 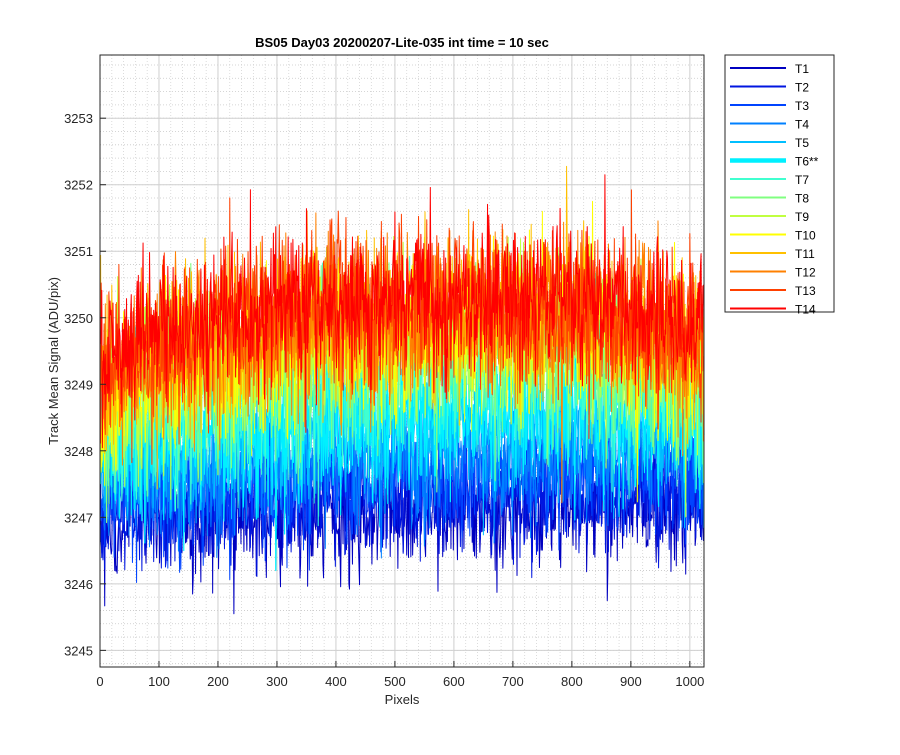 I want to click on y-tick-label: 3246, so click(x=78, y=584).